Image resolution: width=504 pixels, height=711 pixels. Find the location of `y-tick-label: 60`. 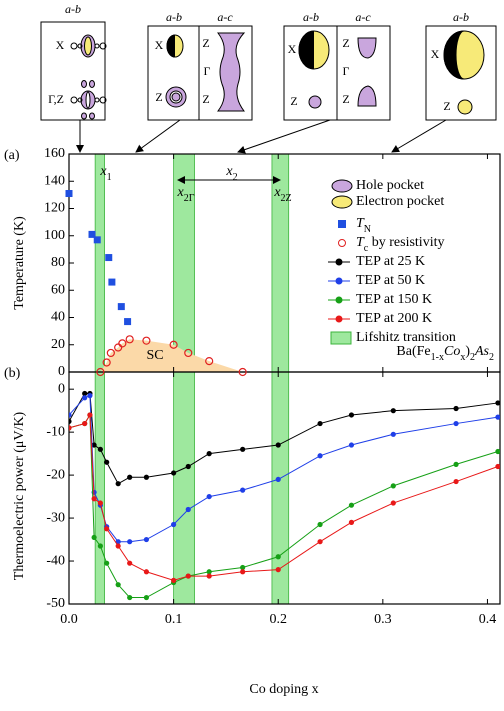

y-tick-label: 60 is located at coordinates (58, 289).